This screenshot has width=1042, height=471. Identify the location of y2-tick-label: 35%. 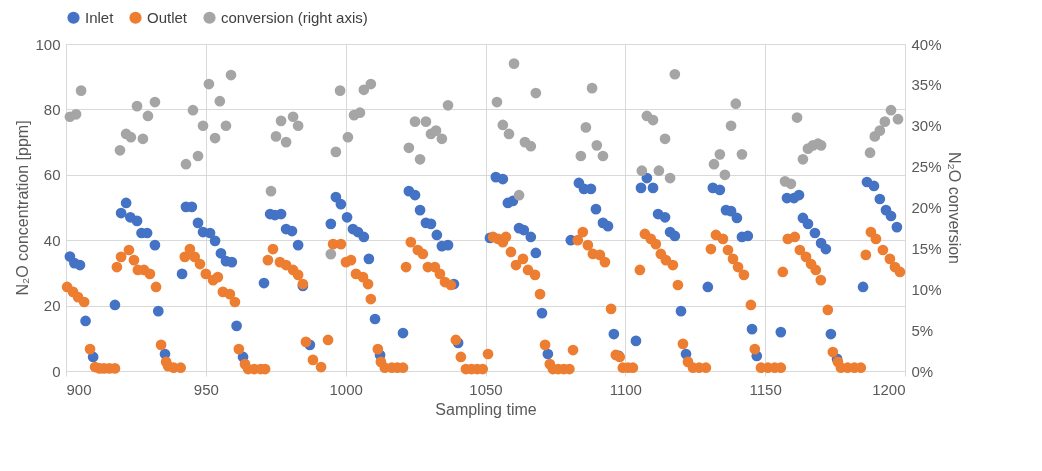
(926, 85).